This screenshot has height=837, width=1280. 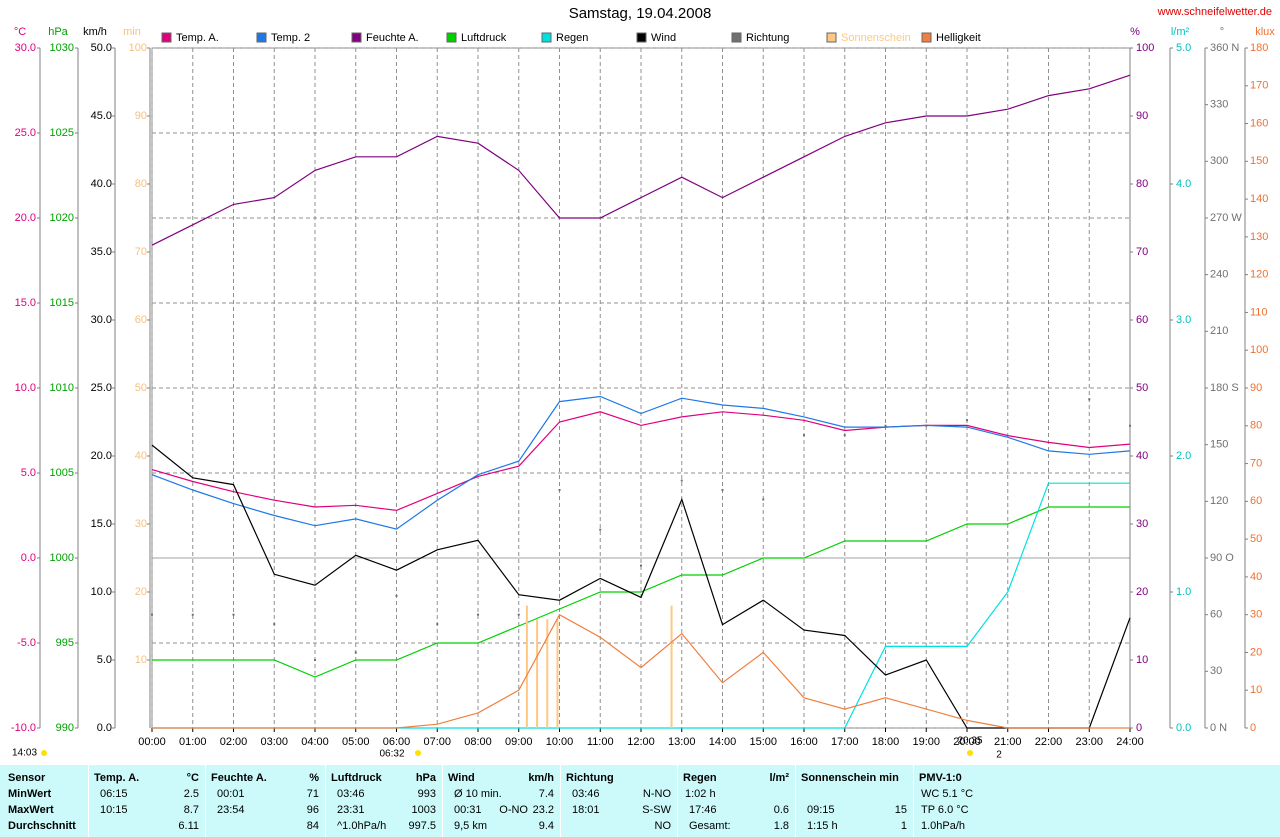 I want to click on x-tick-label: 11:00, so click(x=600, y=742).